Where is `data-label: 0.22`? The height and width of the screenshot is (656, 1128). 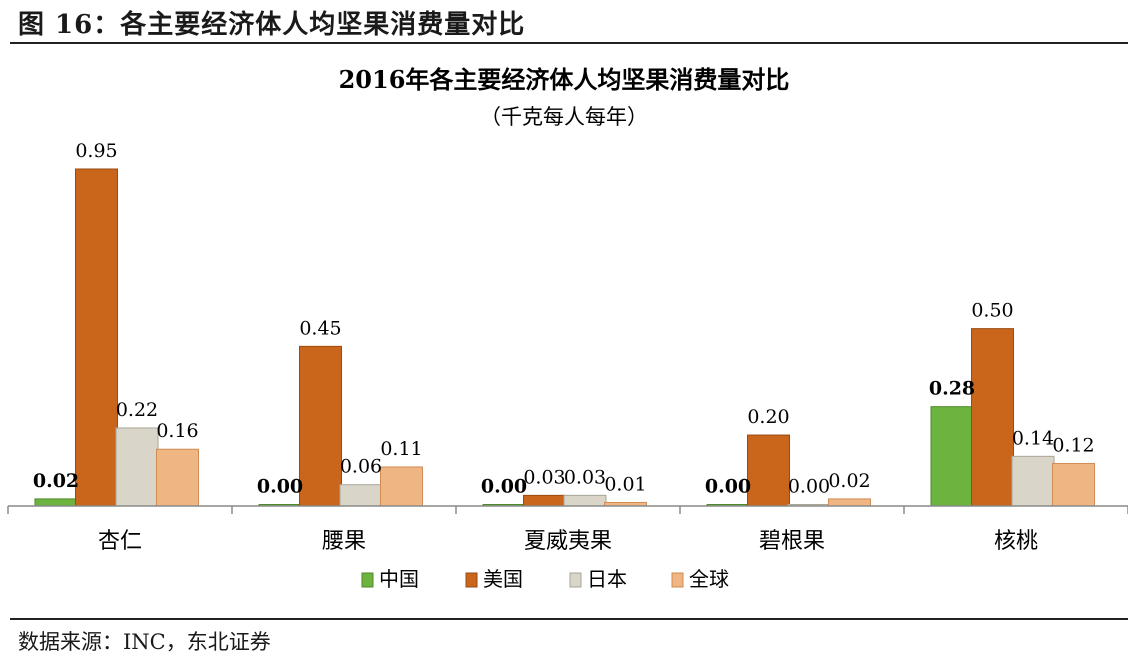
data-label: 0.22 is located at coordinates (137, 410).